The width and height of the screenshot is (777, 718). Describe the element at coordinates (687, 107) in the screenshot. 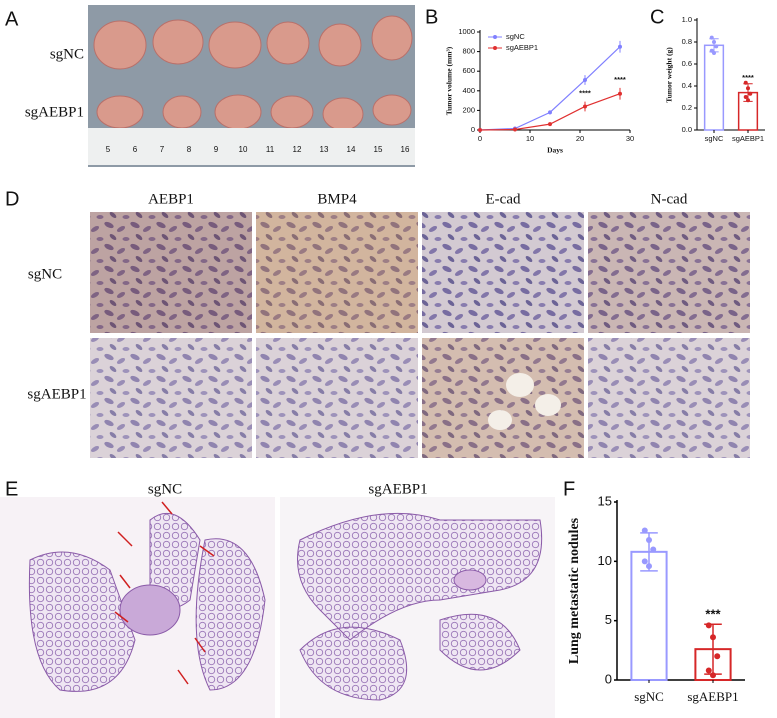

I see `y-tick-label: 0.2` at that location.